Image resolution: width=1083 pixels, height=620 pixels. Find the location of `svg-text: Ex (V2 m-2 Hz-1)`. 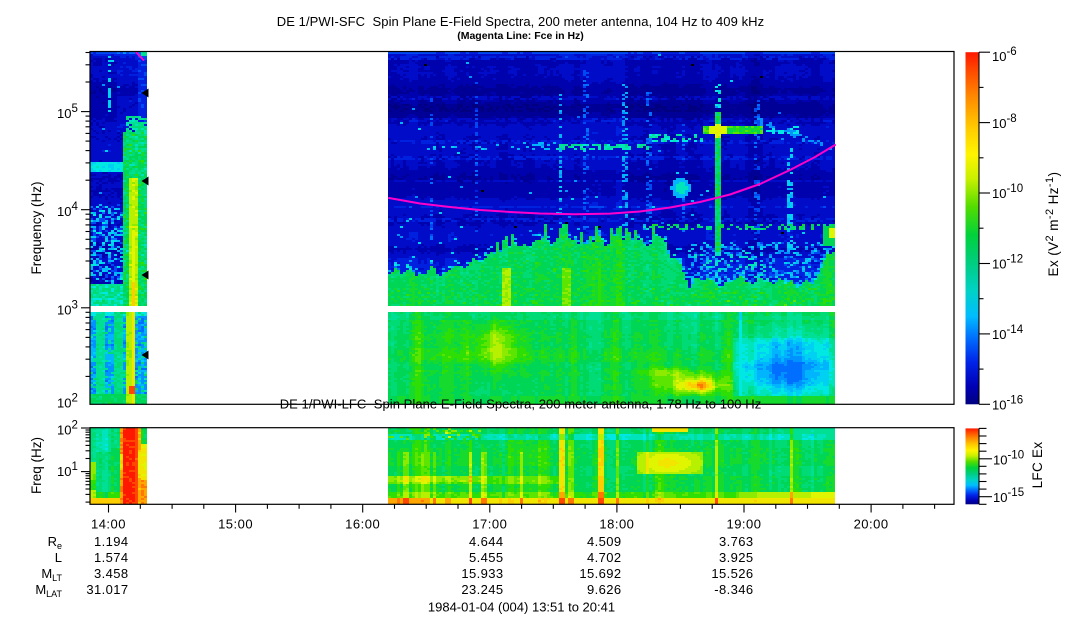

svg-text: Ex (V2 m-2 Hz-1) is located at coordinates (1052, 224).